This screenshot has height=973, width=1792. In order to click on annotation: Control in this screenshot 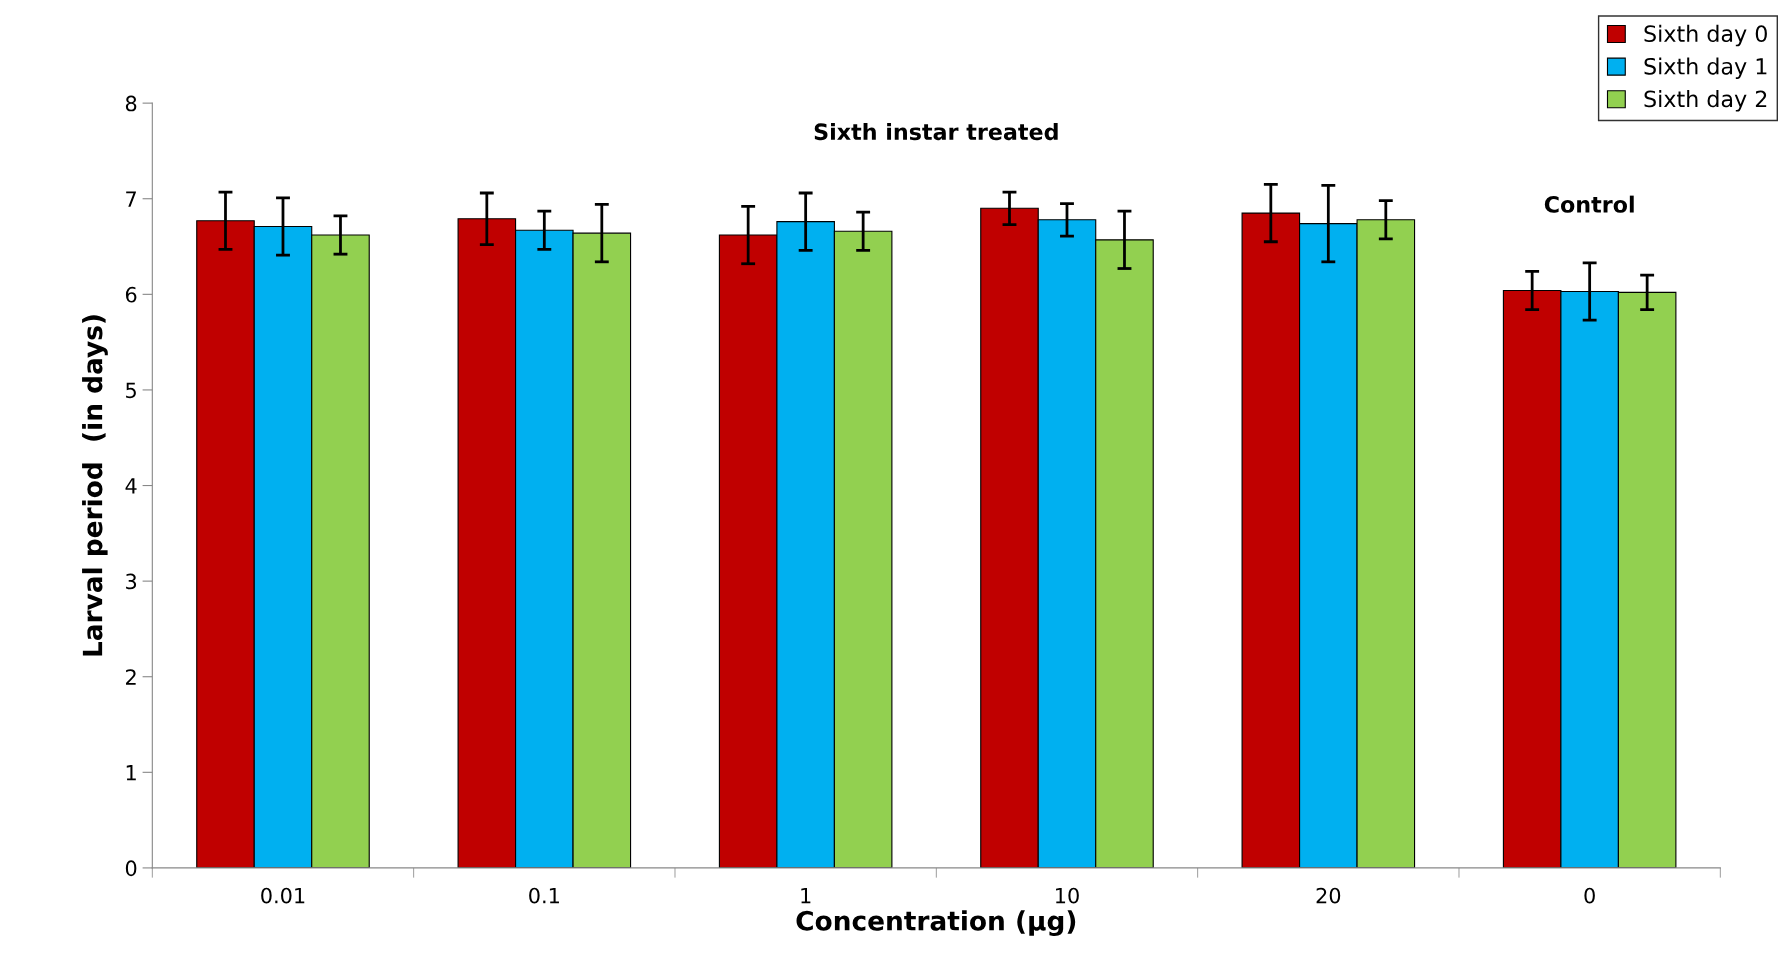, I will do `click(1589, 204)`.